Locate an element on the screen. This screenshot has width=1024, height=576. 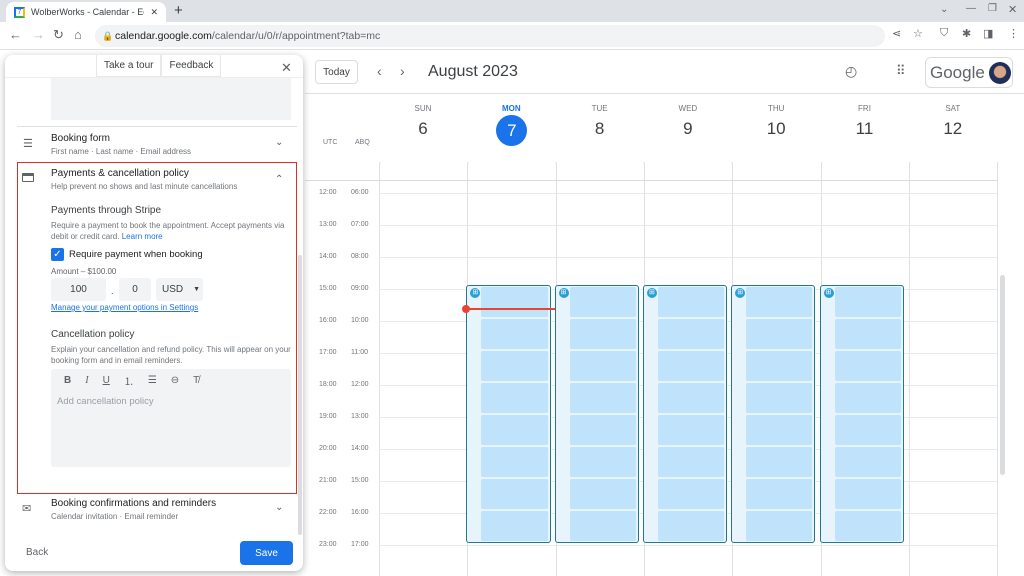
amount-cents-input: 0 is located at coordinates (135, 289).